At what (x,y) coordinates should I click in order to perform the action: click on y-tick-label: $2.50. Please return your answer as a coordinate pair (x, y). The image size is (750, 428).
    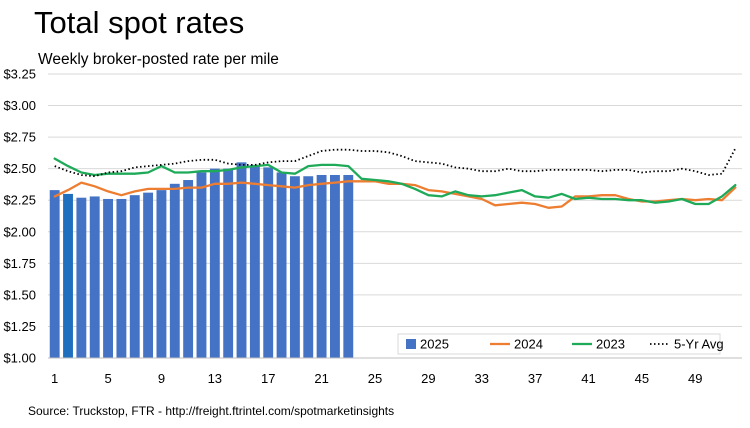
    Looking at the image, I should click on (19, 168).